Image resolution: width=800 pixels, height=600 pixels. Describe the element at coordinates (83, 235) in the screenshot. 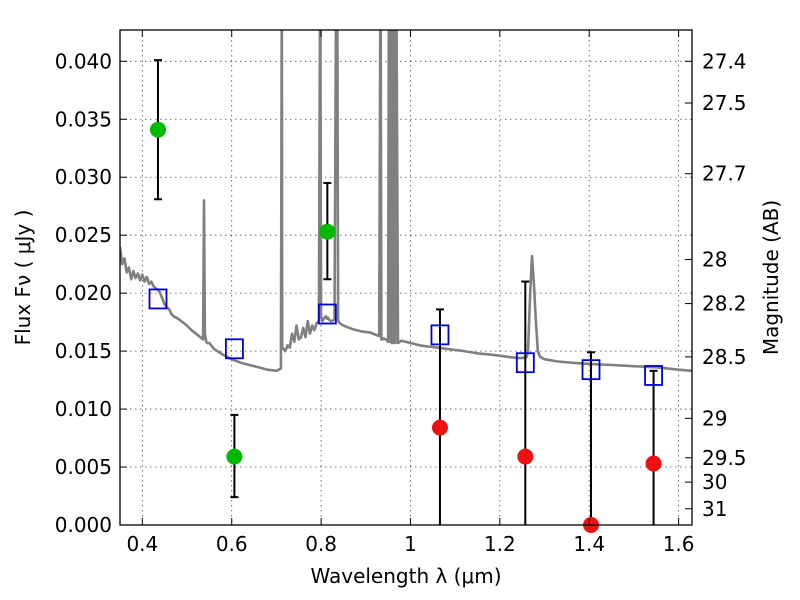

I see `y-tick-label: 0.025` at that location.